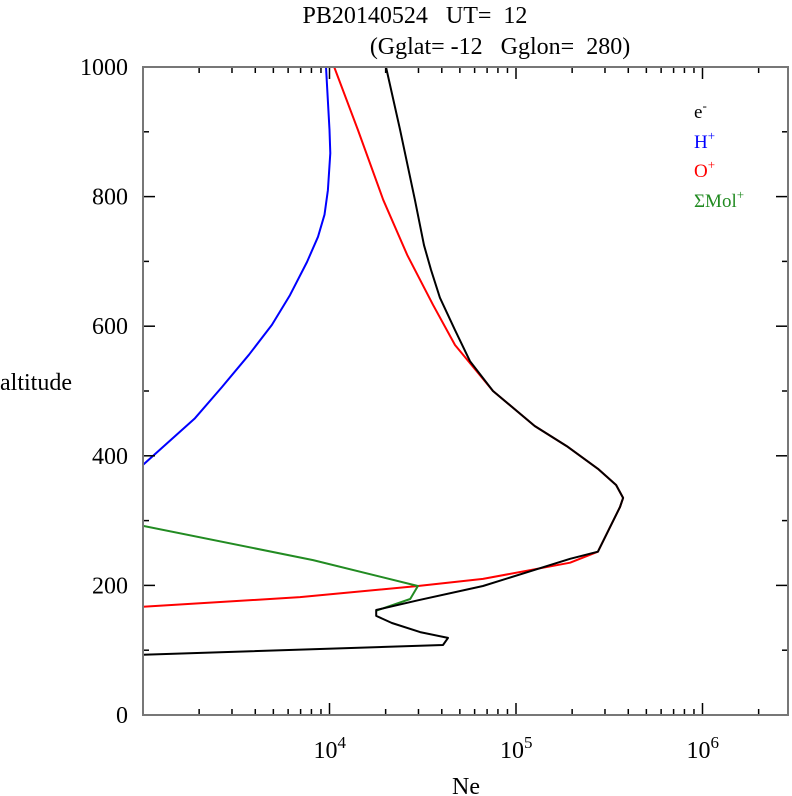  Describe the element at coordinates (110, 457) in the screenshot. I see `y-tick-label: 400` at that location.